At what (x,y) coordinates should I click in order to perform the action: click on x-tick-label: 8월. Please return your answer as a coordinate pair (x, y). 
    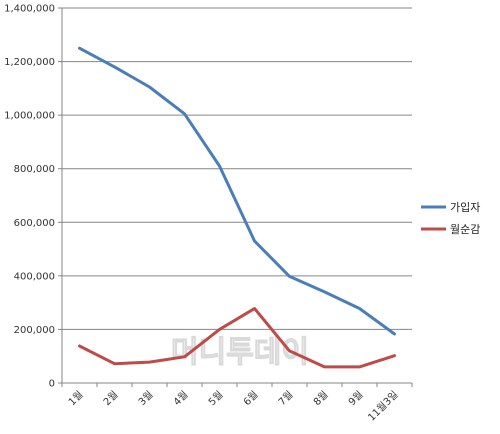
    Looking at the image, I should click on (320, 398).